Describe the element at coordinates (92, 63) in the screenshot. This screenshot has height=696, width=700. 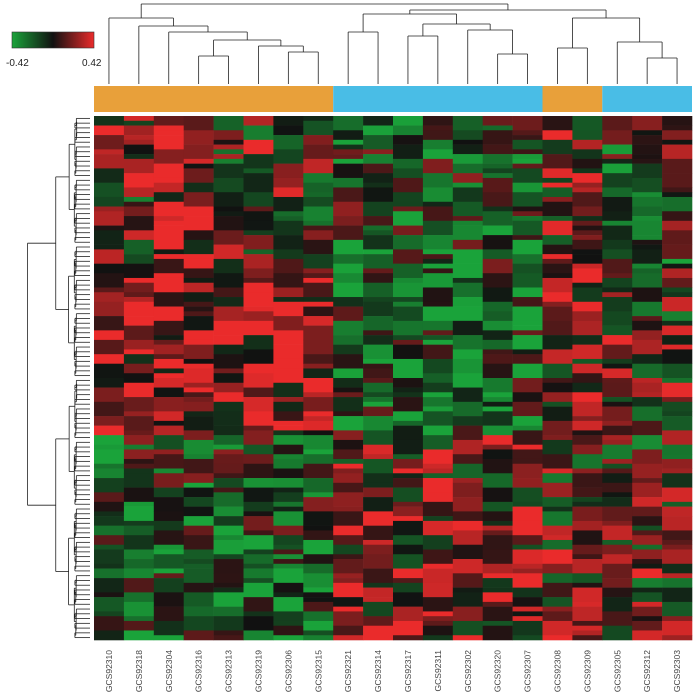
I see `legend-max-label: 0.42` at that location.